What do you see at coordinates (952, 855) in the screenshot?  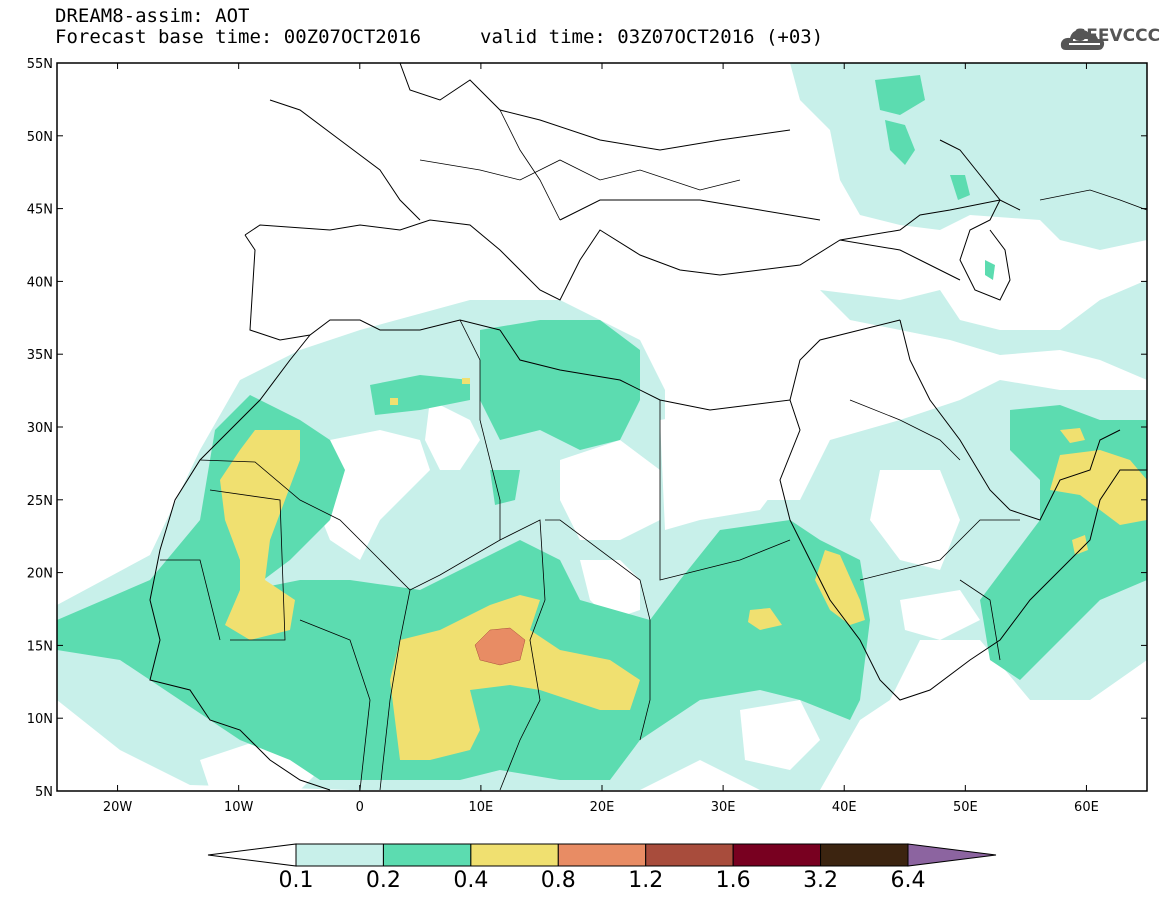 I see `colorbar-max-arrow` at bounding box center [952, 855].